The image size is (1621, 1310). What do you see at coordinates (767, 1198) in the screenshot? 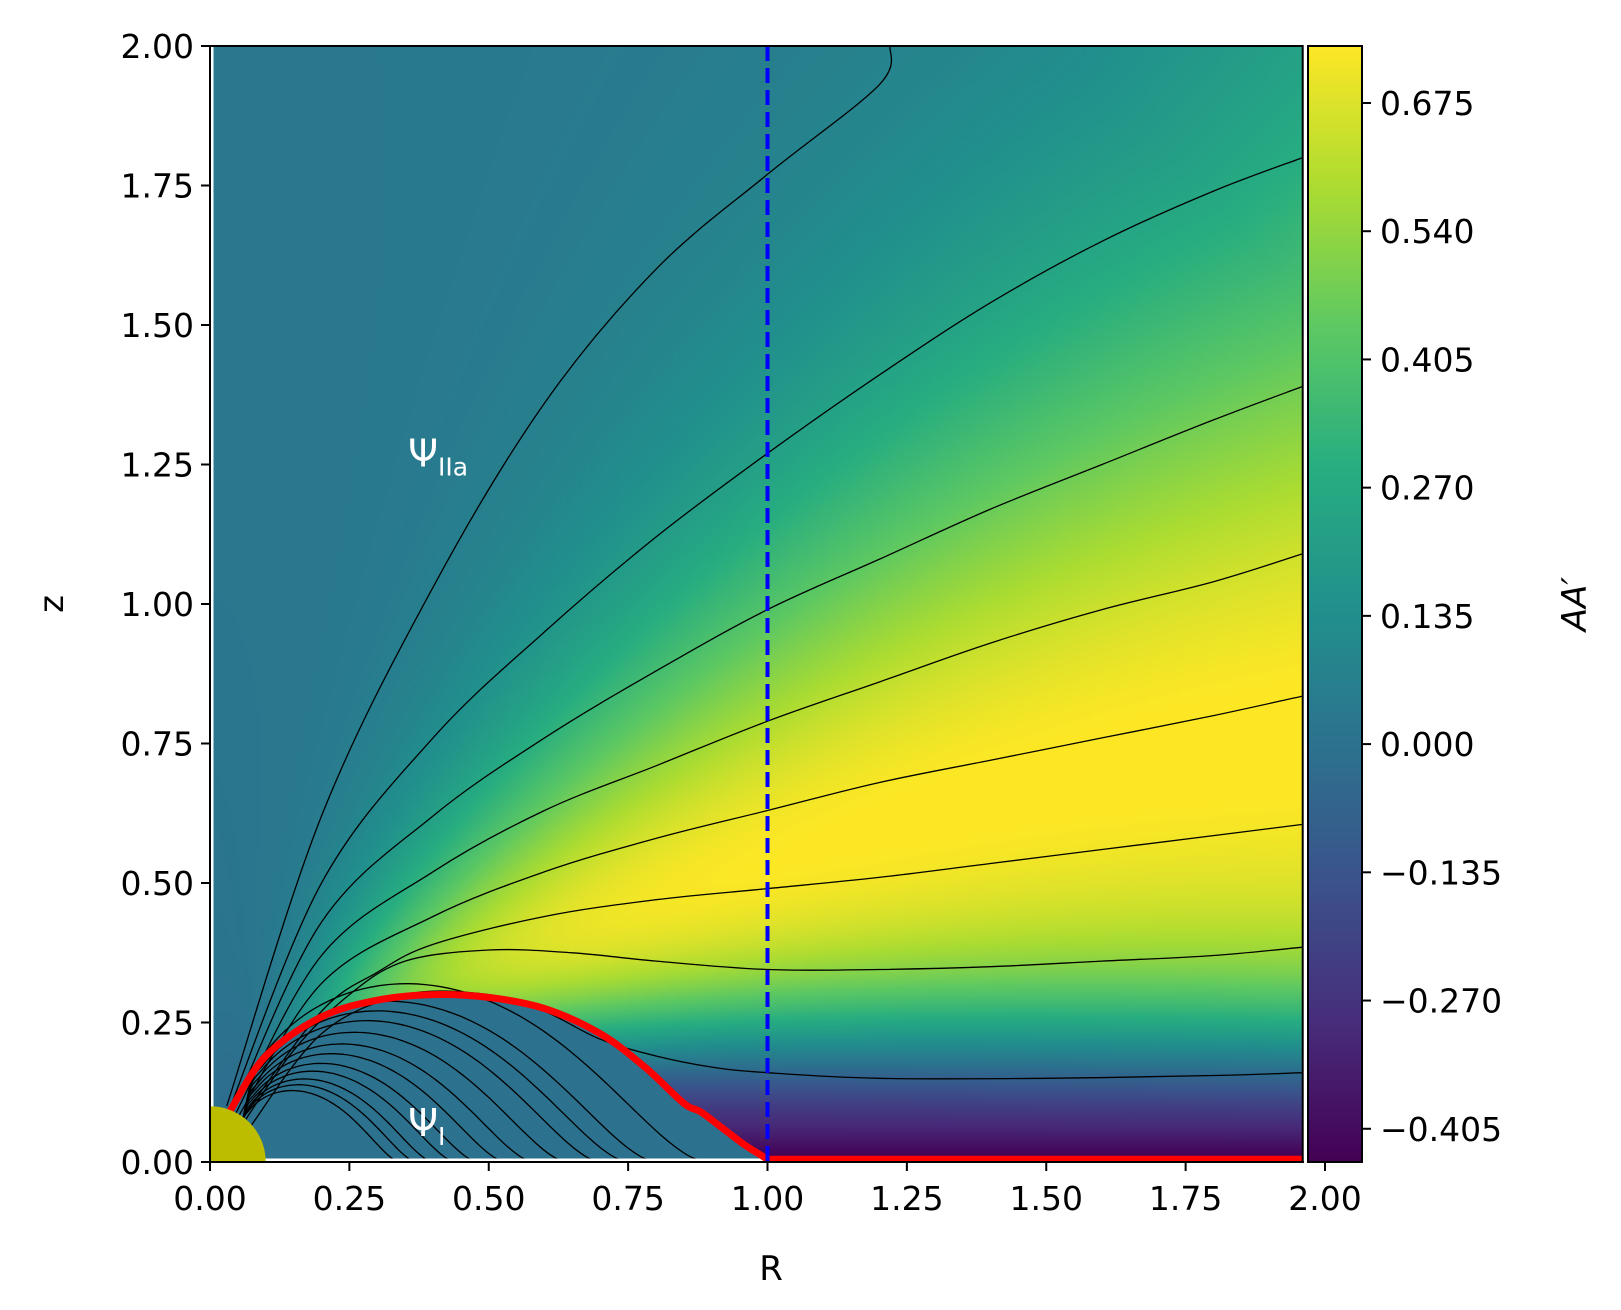
I see `x-tick-label: 1.00` at bounding box center [767, 1198].